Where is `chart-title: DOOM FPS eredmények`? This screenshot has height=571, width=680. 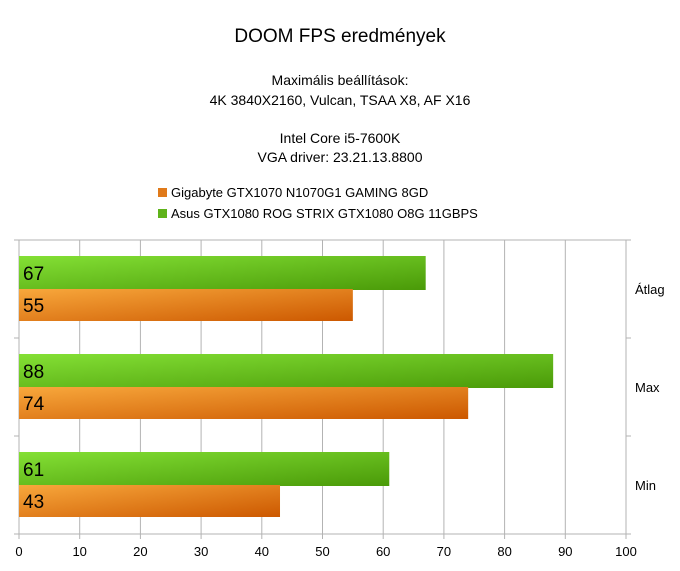
chart-title: DOOM FPS eredmények is located at coordinates (340, 36).